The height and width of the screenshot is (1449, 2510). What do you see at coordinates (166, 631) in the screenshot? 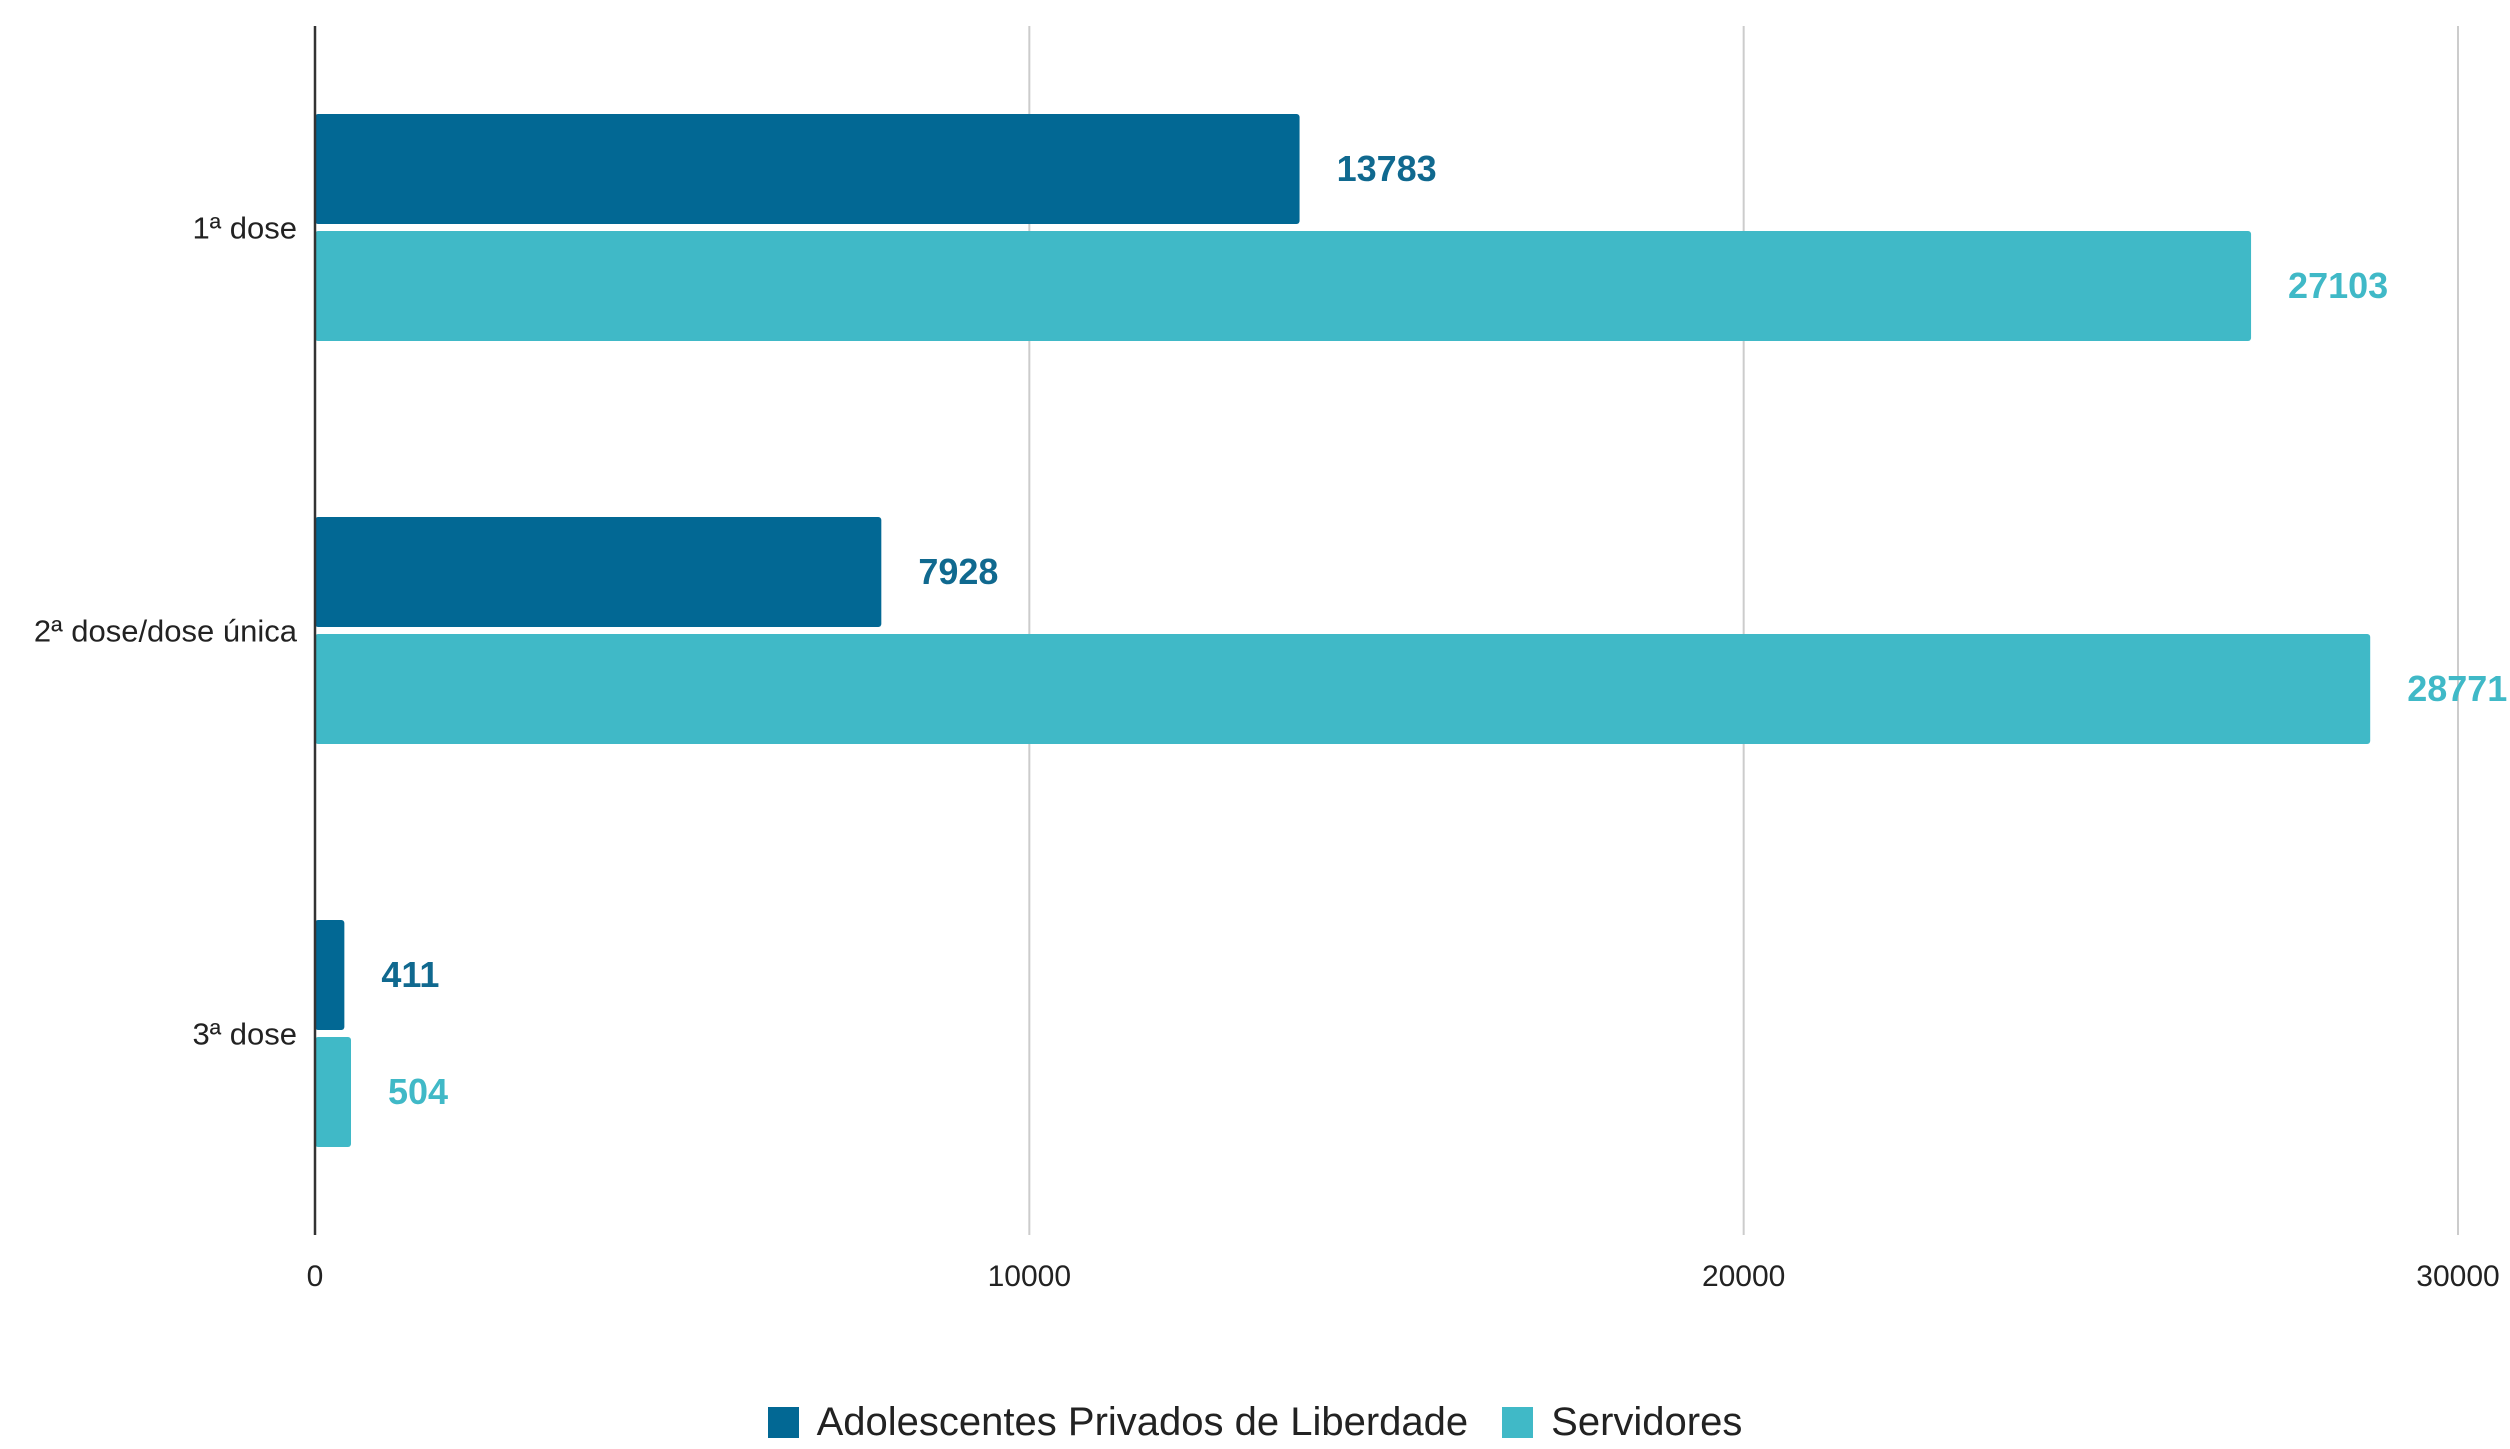
I see `category-label-1: 2ª dose/dose única` at bounding box center [166, 631].